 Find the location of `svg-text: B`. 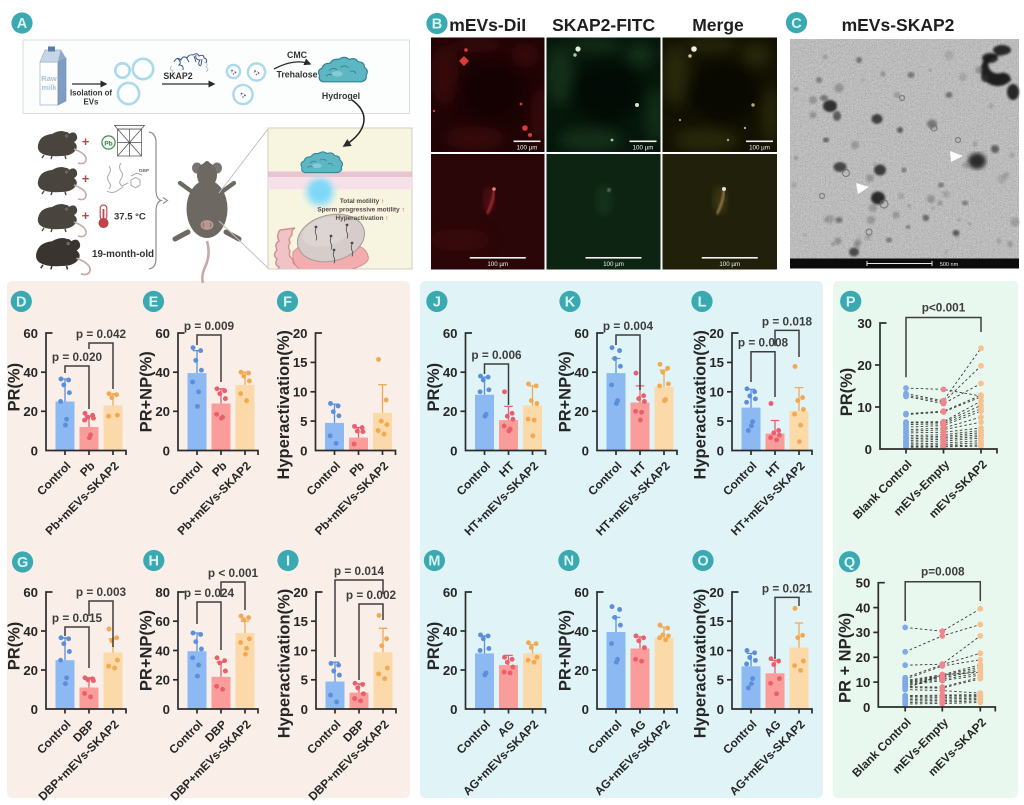

svg-text: B is located at coordinates (437, 25).